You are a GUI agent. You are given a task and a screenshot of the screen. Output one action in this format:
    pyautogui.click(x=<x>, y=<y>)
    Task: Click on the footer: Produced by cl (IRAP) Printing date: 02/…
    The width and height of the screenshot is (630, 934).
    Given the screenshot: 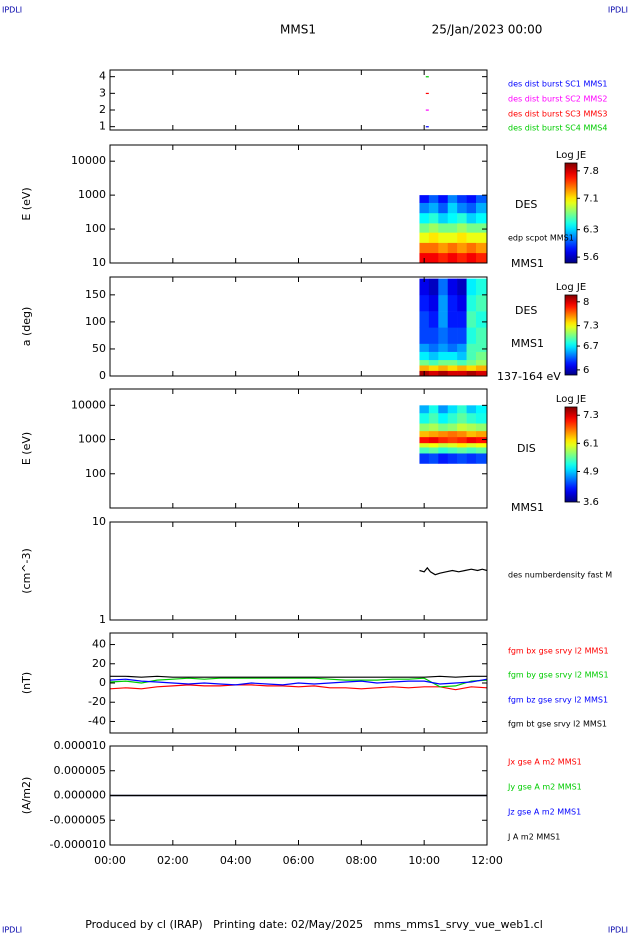 What is the action you would take?
    pyautogui.click(x=314, y=924)
    